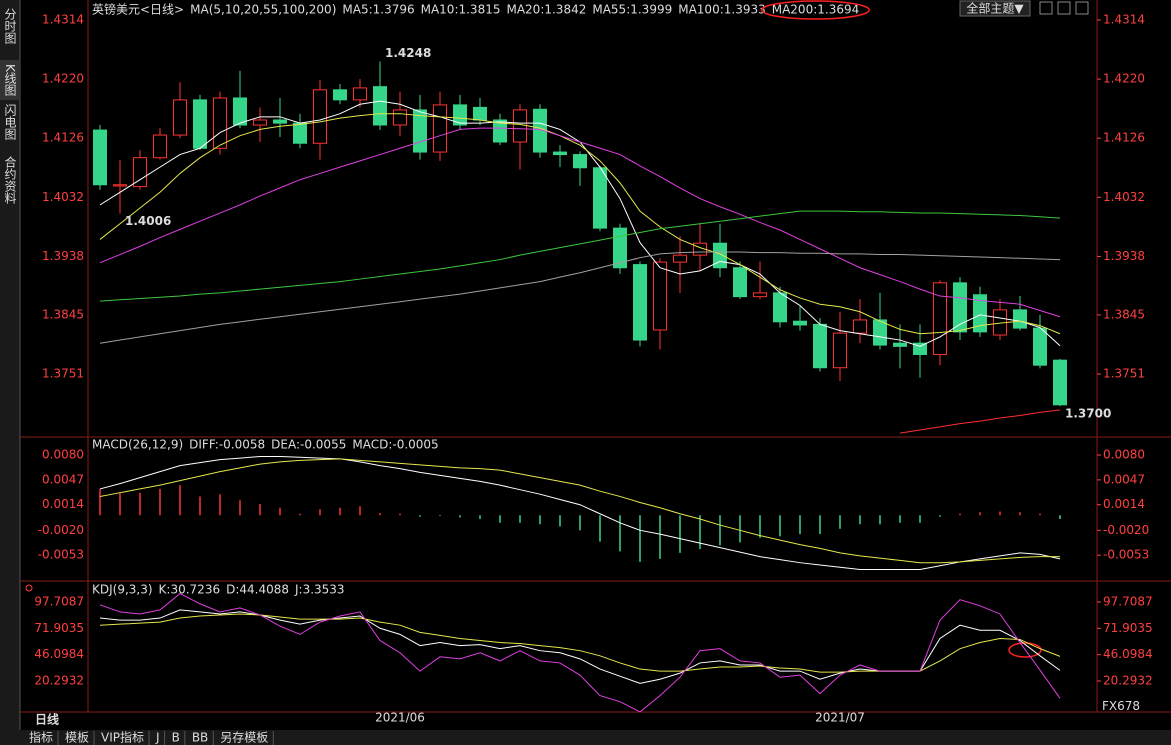 Image resolution: width=1171 pixels, height=745 pixels. Describe the element at coordinates (408, 53) in the screenshot. I see `price-annotation: 1.4248` at that location.